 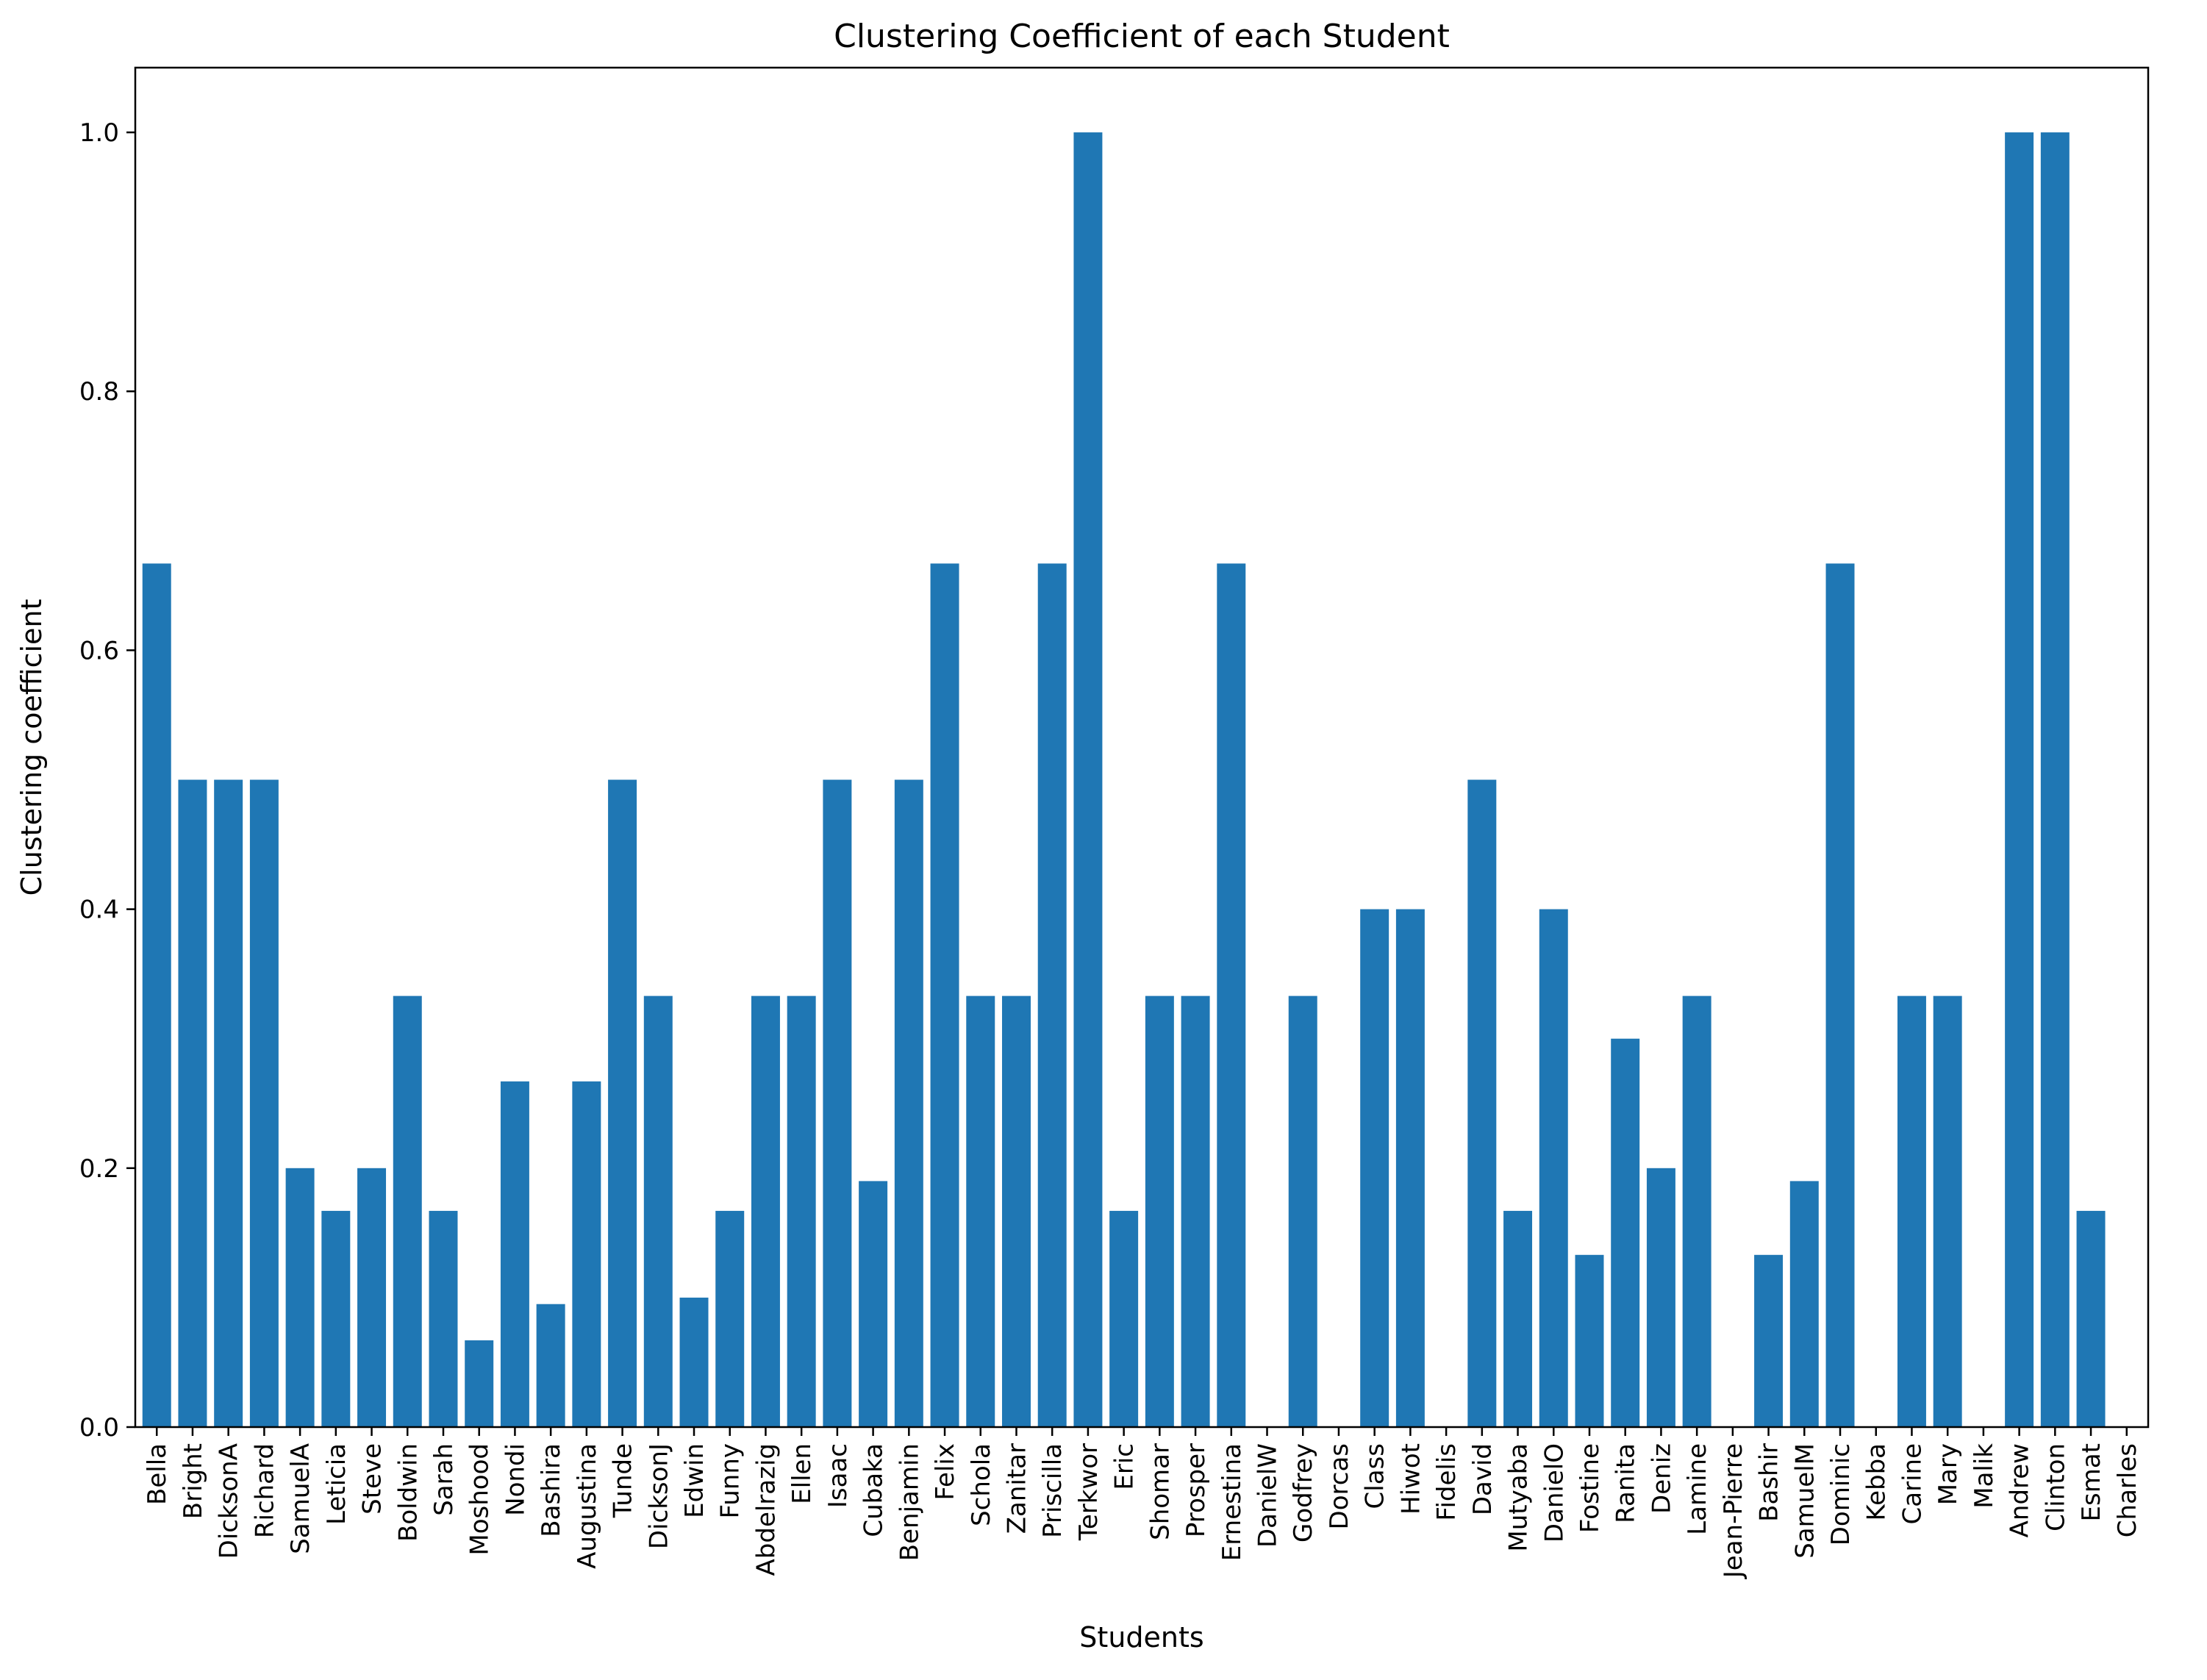 What do you see at coordinates (300, 1498) in the screenshot?
I see `x-tick-label: SamuelA` at bounding box center [300, 1498].